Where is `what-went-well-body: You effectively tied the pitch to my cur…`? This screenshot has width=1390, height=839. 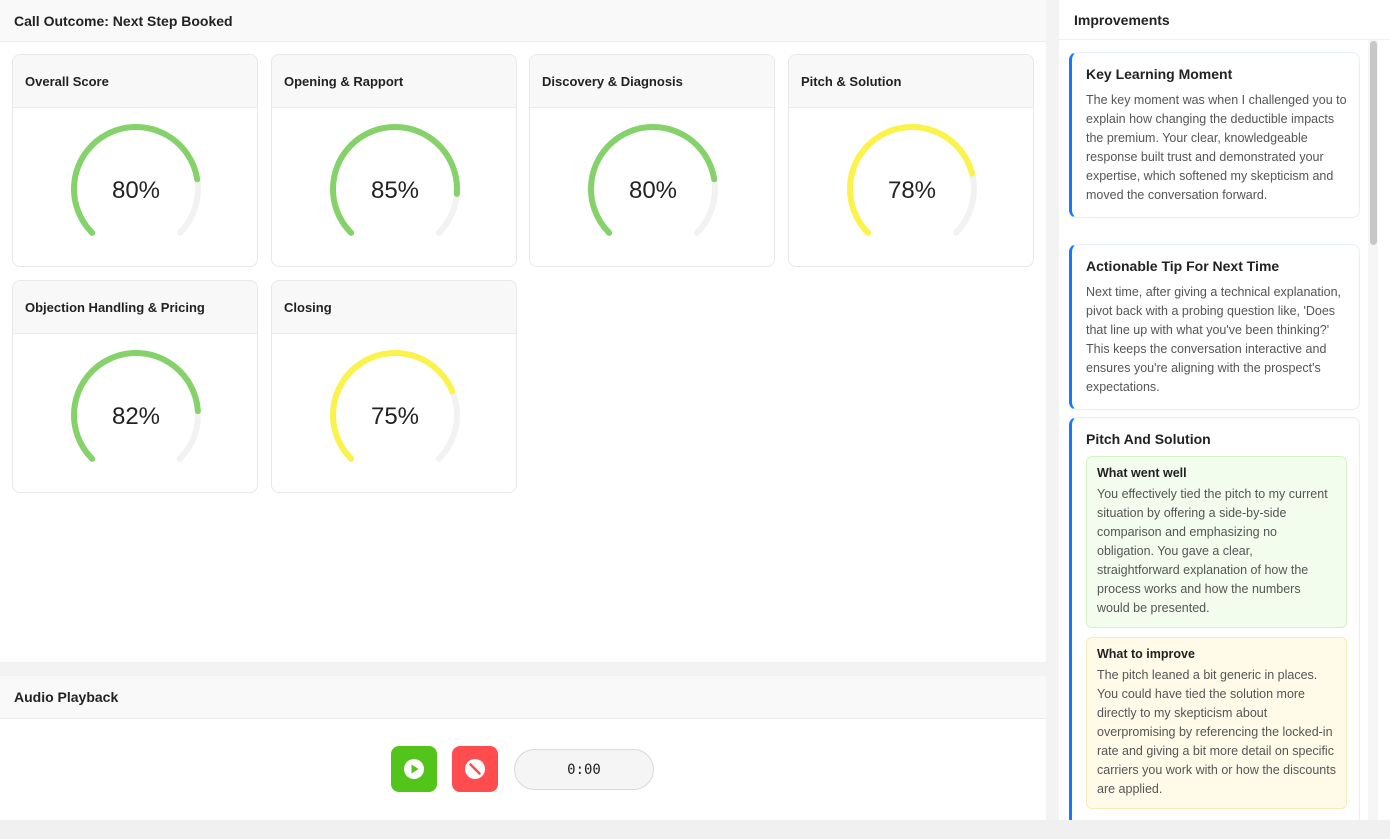 what-went-well-body: You effectively tied the pitch to my cur… is located at coordinates (1212, 551).